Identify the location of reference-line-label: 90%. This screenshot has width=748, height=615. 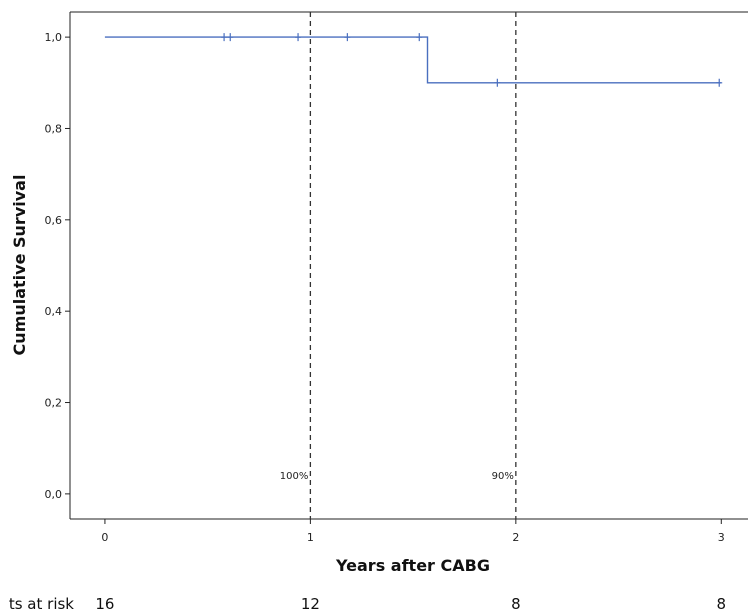
(503, 476).